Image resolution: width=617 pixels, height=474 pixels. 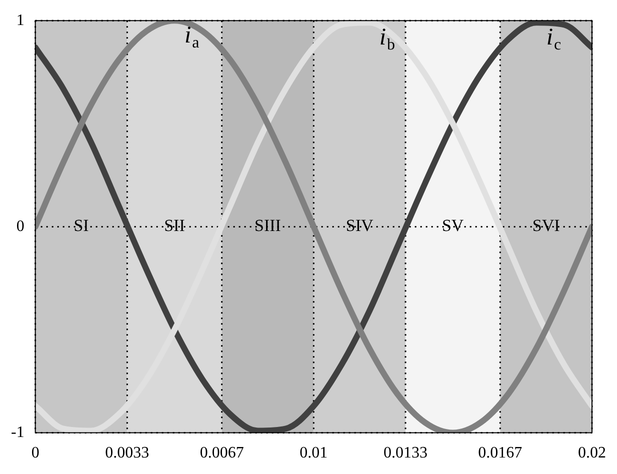 What do you see at coordinates (592, 453) in the screenshot?
I see `x-tick-label: 0.02` at bounding box center [592, 453].